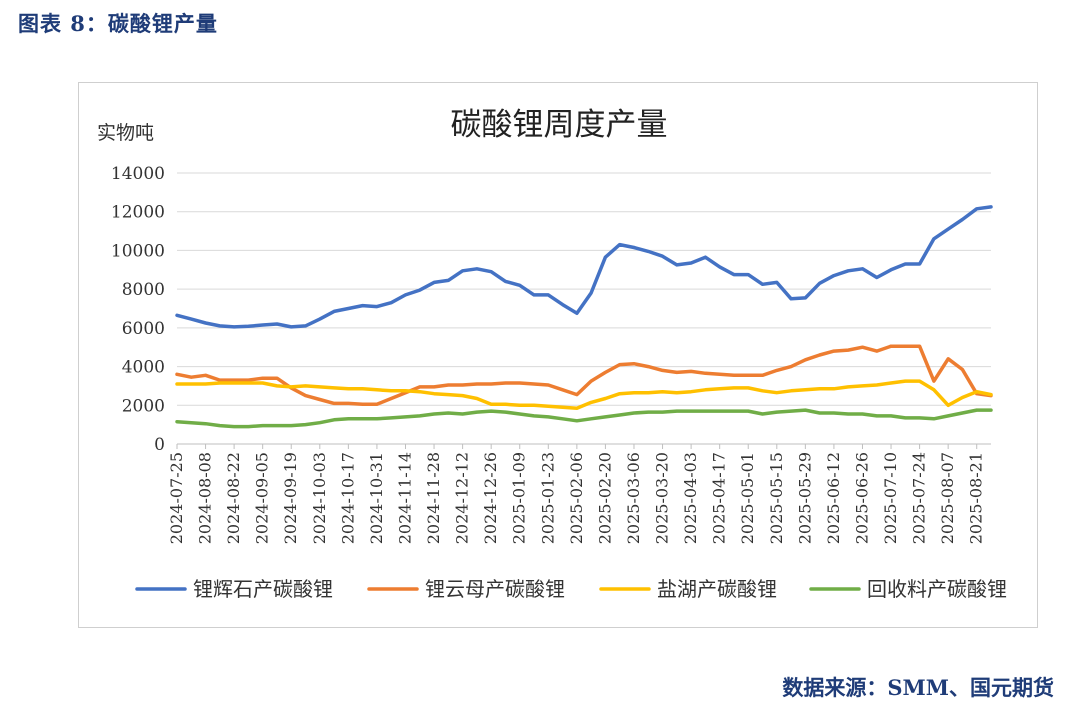 This screenshot has height=713, width=1080. Describe the element at coordinates (976, 498) in the screenshot. I see `x-tick-label: 2025-08-21` at that location.